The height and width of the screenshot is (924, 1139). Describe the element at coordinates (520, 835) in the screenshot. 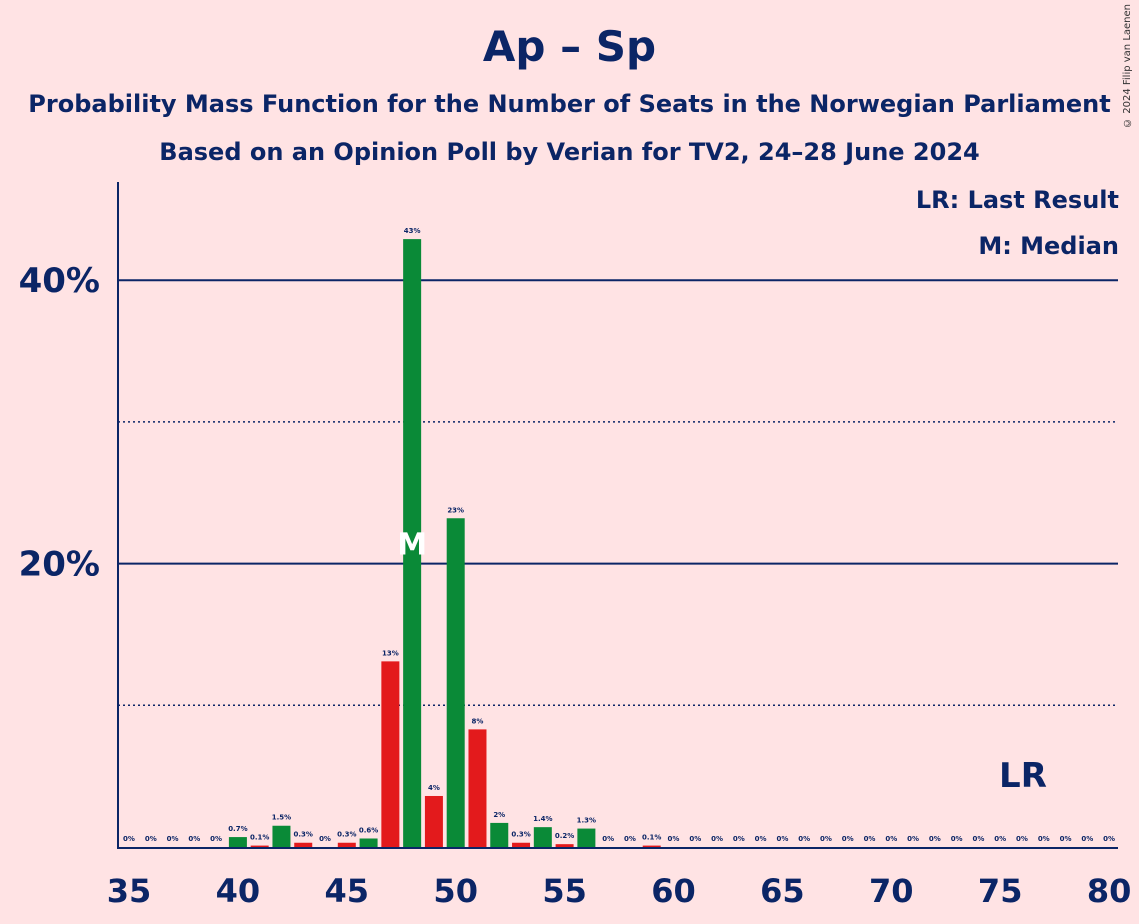

I see `bar-value-label-53: 0.3%` at that location.